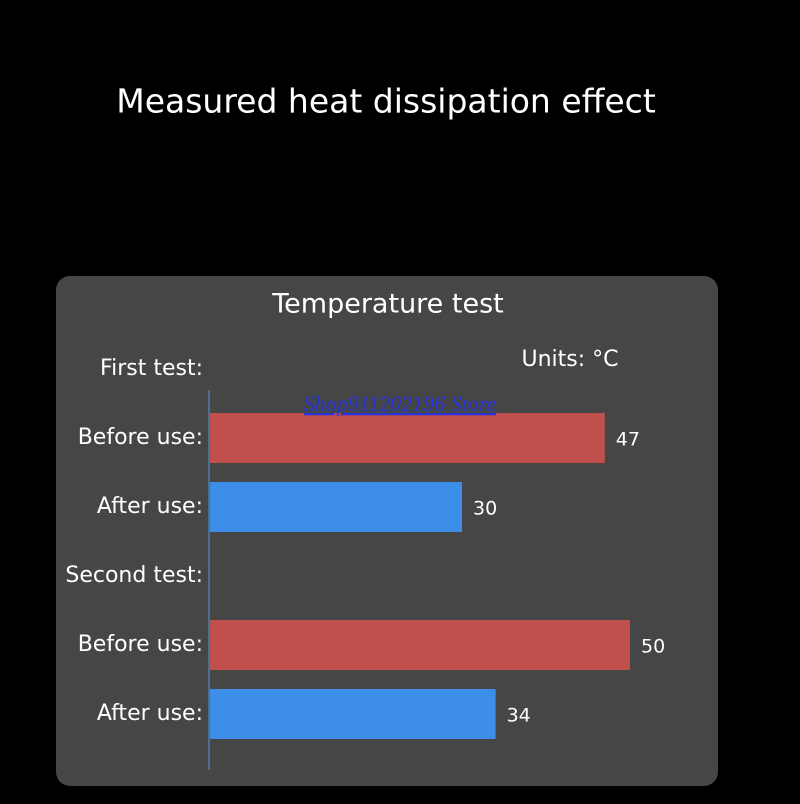 The image size is (800, 804). What do you see at coordinates (151, 368) in the screenshot?
I see `category-label: First test:` at bounding box center [151, 368].